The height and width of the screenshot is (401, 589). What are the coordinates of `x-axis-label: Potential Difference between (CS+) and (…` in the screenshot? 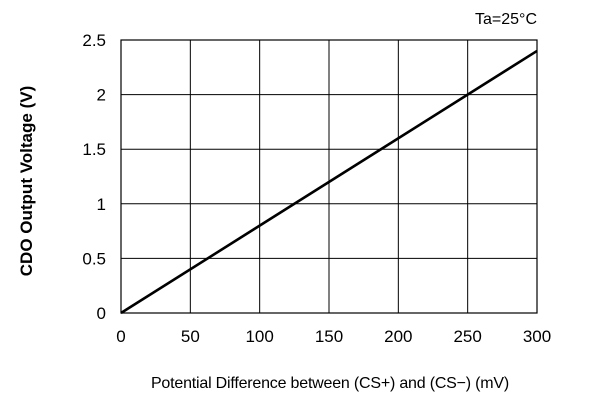 It's located at (330, 383).